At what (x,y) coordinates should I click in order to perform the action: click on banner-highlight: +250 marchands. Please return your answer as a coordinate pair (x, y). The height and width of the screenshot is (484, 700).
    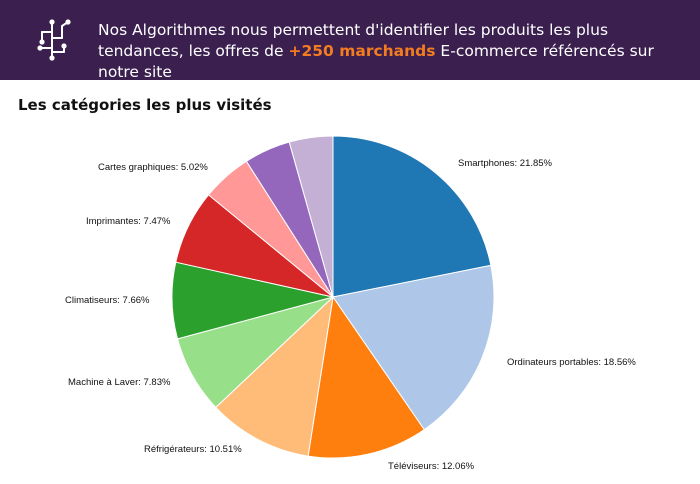
    Looking at the image, I should click on (362, 51).